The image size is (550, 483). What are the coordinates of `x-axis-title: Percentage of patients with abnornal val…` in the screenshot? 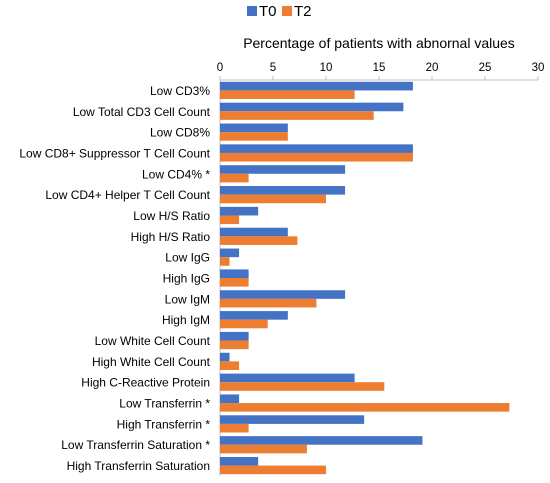 It's located at (379, 43).